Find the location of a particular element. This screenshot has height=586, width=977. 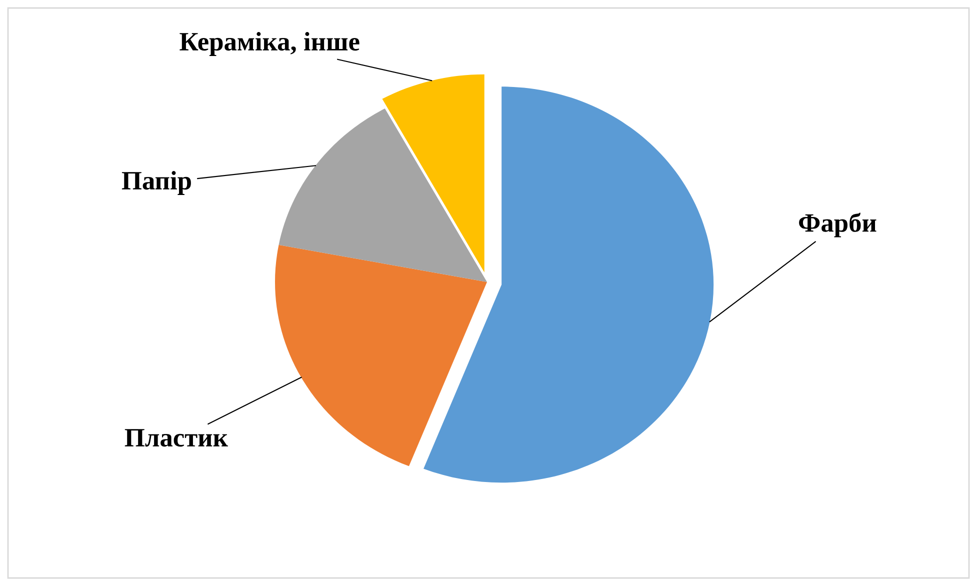

slice-label: Пластик is located at coordinates (176, 438).